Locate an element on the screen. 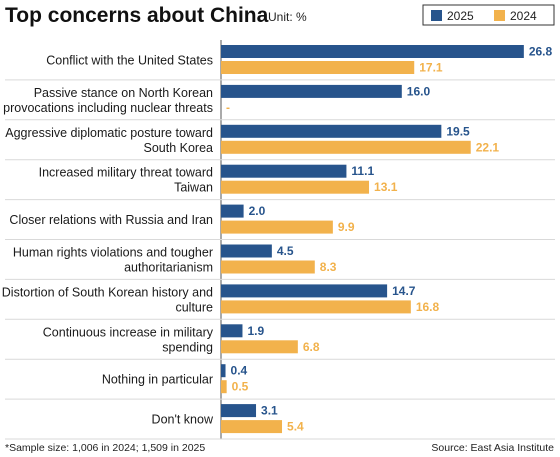 Image resolution: width=560 pixels, height=457 pixels. category-label: Human rights violations and tougher is located at coordinates (113, 252).